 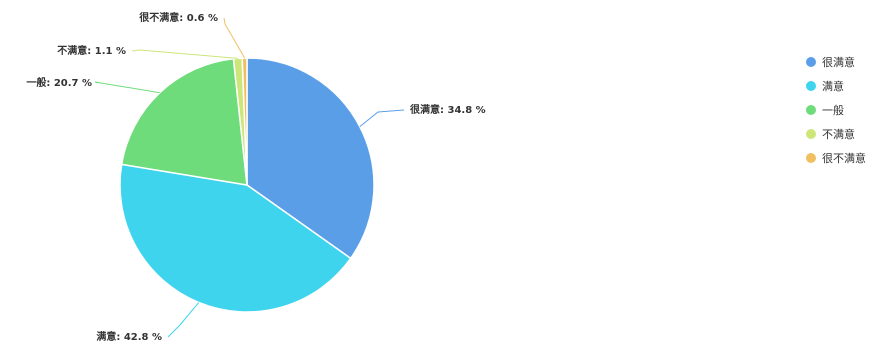 I want to click on legend-item: 很不满意, so click(x=836, y=158).